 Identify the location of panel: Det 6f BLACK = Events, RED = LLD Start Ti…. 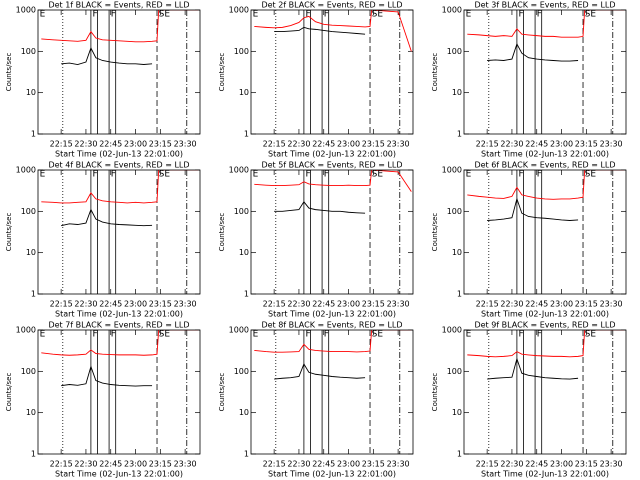
(529, 240).